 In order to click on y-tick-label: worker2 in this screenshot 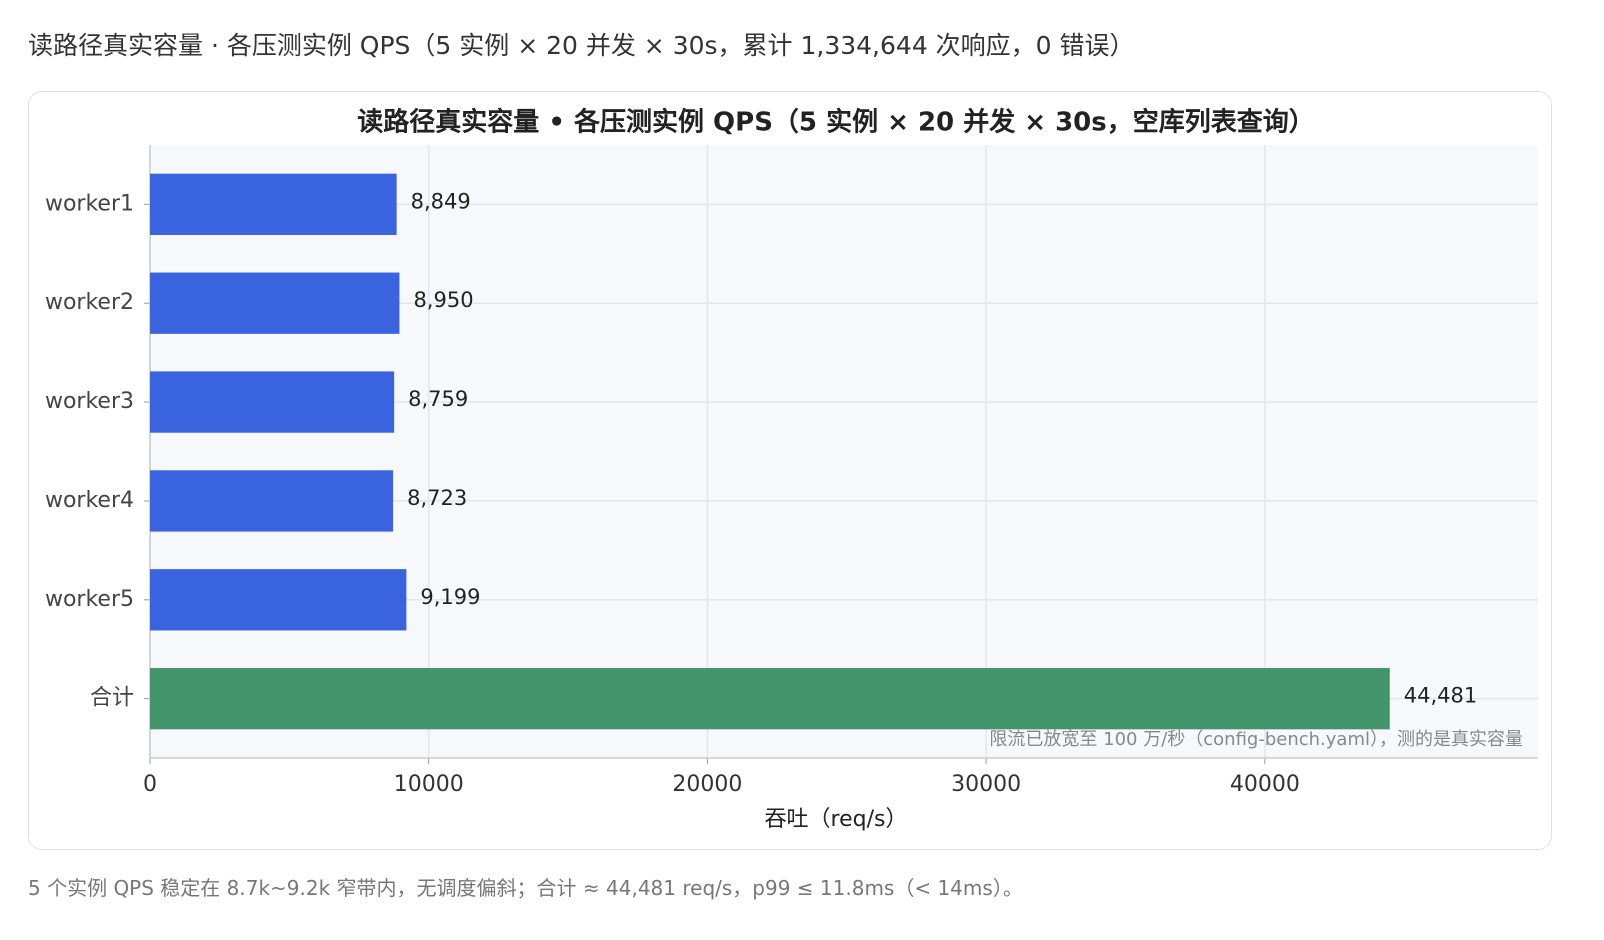, I will do `click(89, 302)`.